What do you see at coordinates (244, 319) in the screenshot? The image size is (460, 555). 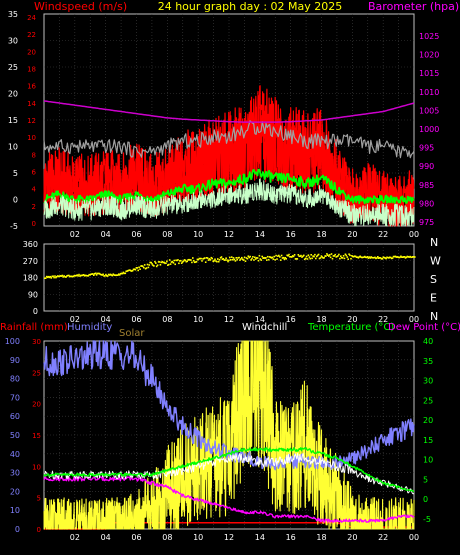 I see `panel2-x-ticks: 02 04 06 08 10 12 14 16 18 20 22 00` at bounding box center [244, 319].